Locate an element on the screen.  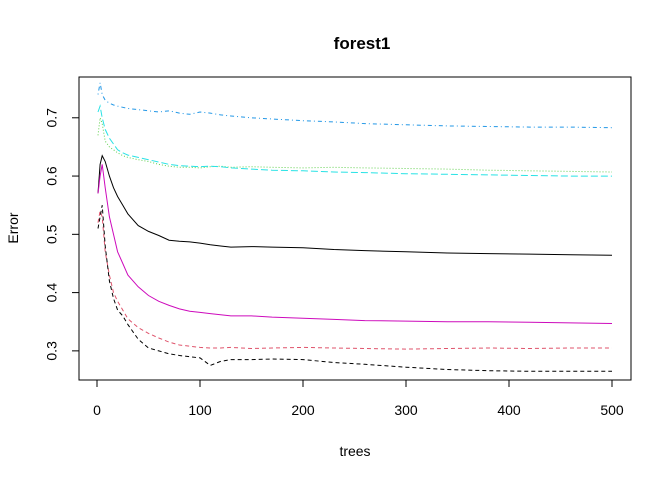
x-tick-label: 100 is located at coordinates (200, 410).